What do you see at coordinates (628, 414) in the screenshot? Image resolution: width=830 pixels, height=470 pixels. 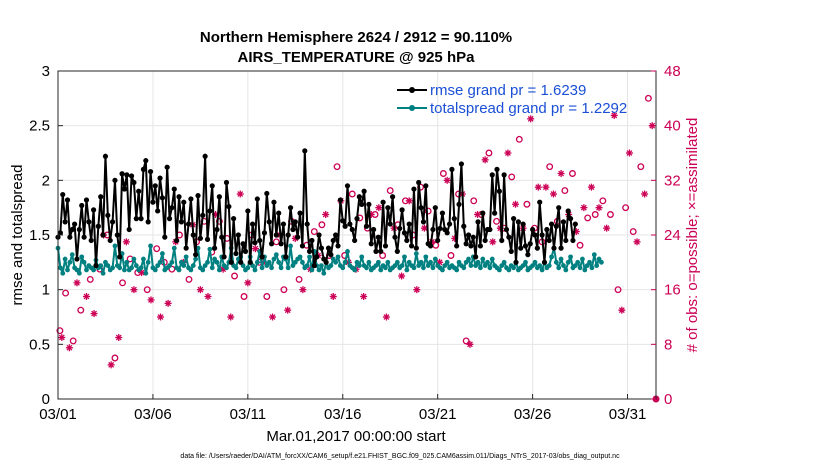 I see `x-tick-label: 03/31` at bounding box center [628, 414].